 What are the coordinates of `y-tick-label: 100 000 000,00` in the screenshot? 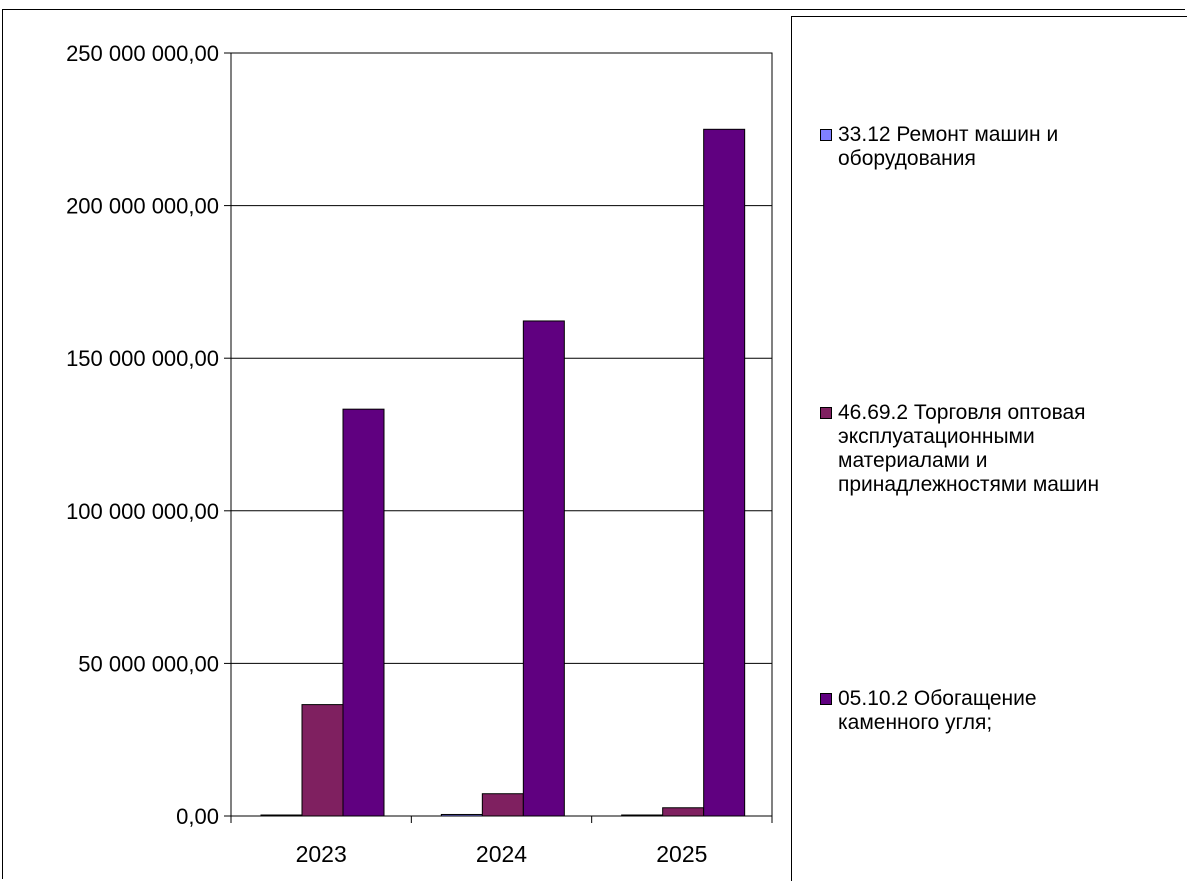 It's located at (142, 511).